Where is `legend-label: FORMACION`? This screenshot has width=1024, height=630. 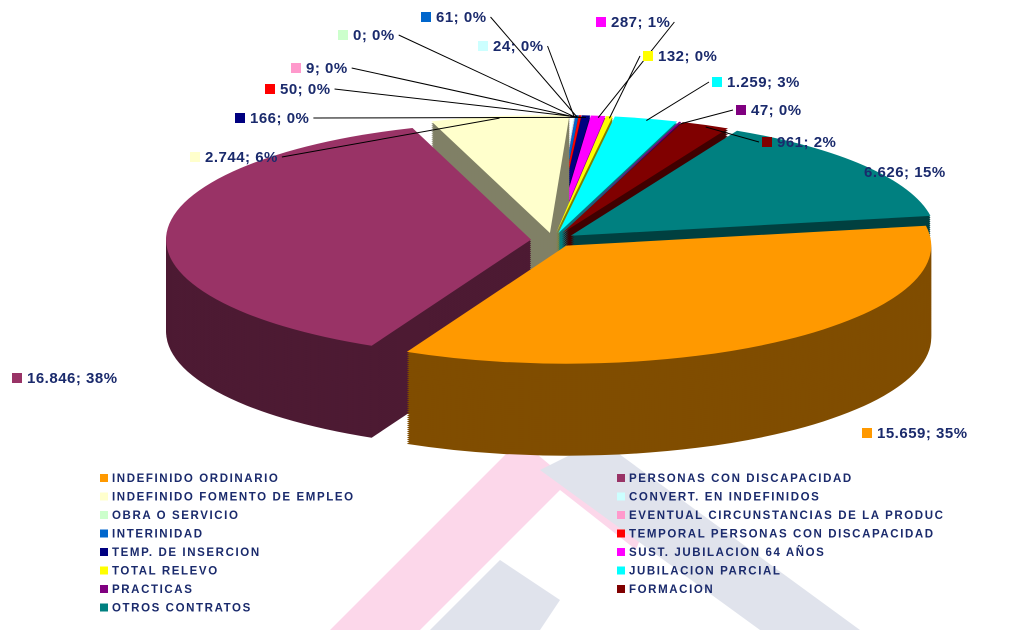 legend-label: FORMACION is located at coordinates (671, 590).